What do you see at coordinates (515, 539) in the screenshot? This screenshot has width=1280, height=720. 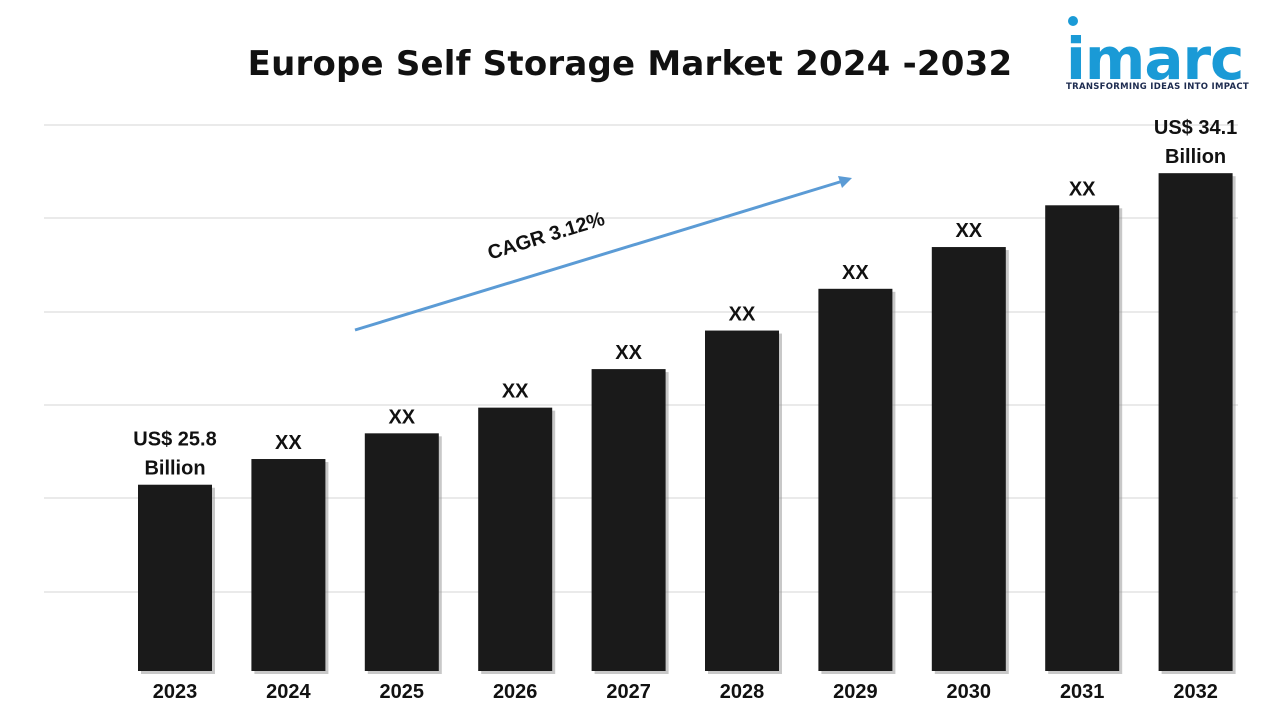 I see `bar-2026` at bounding box center [515, 539].